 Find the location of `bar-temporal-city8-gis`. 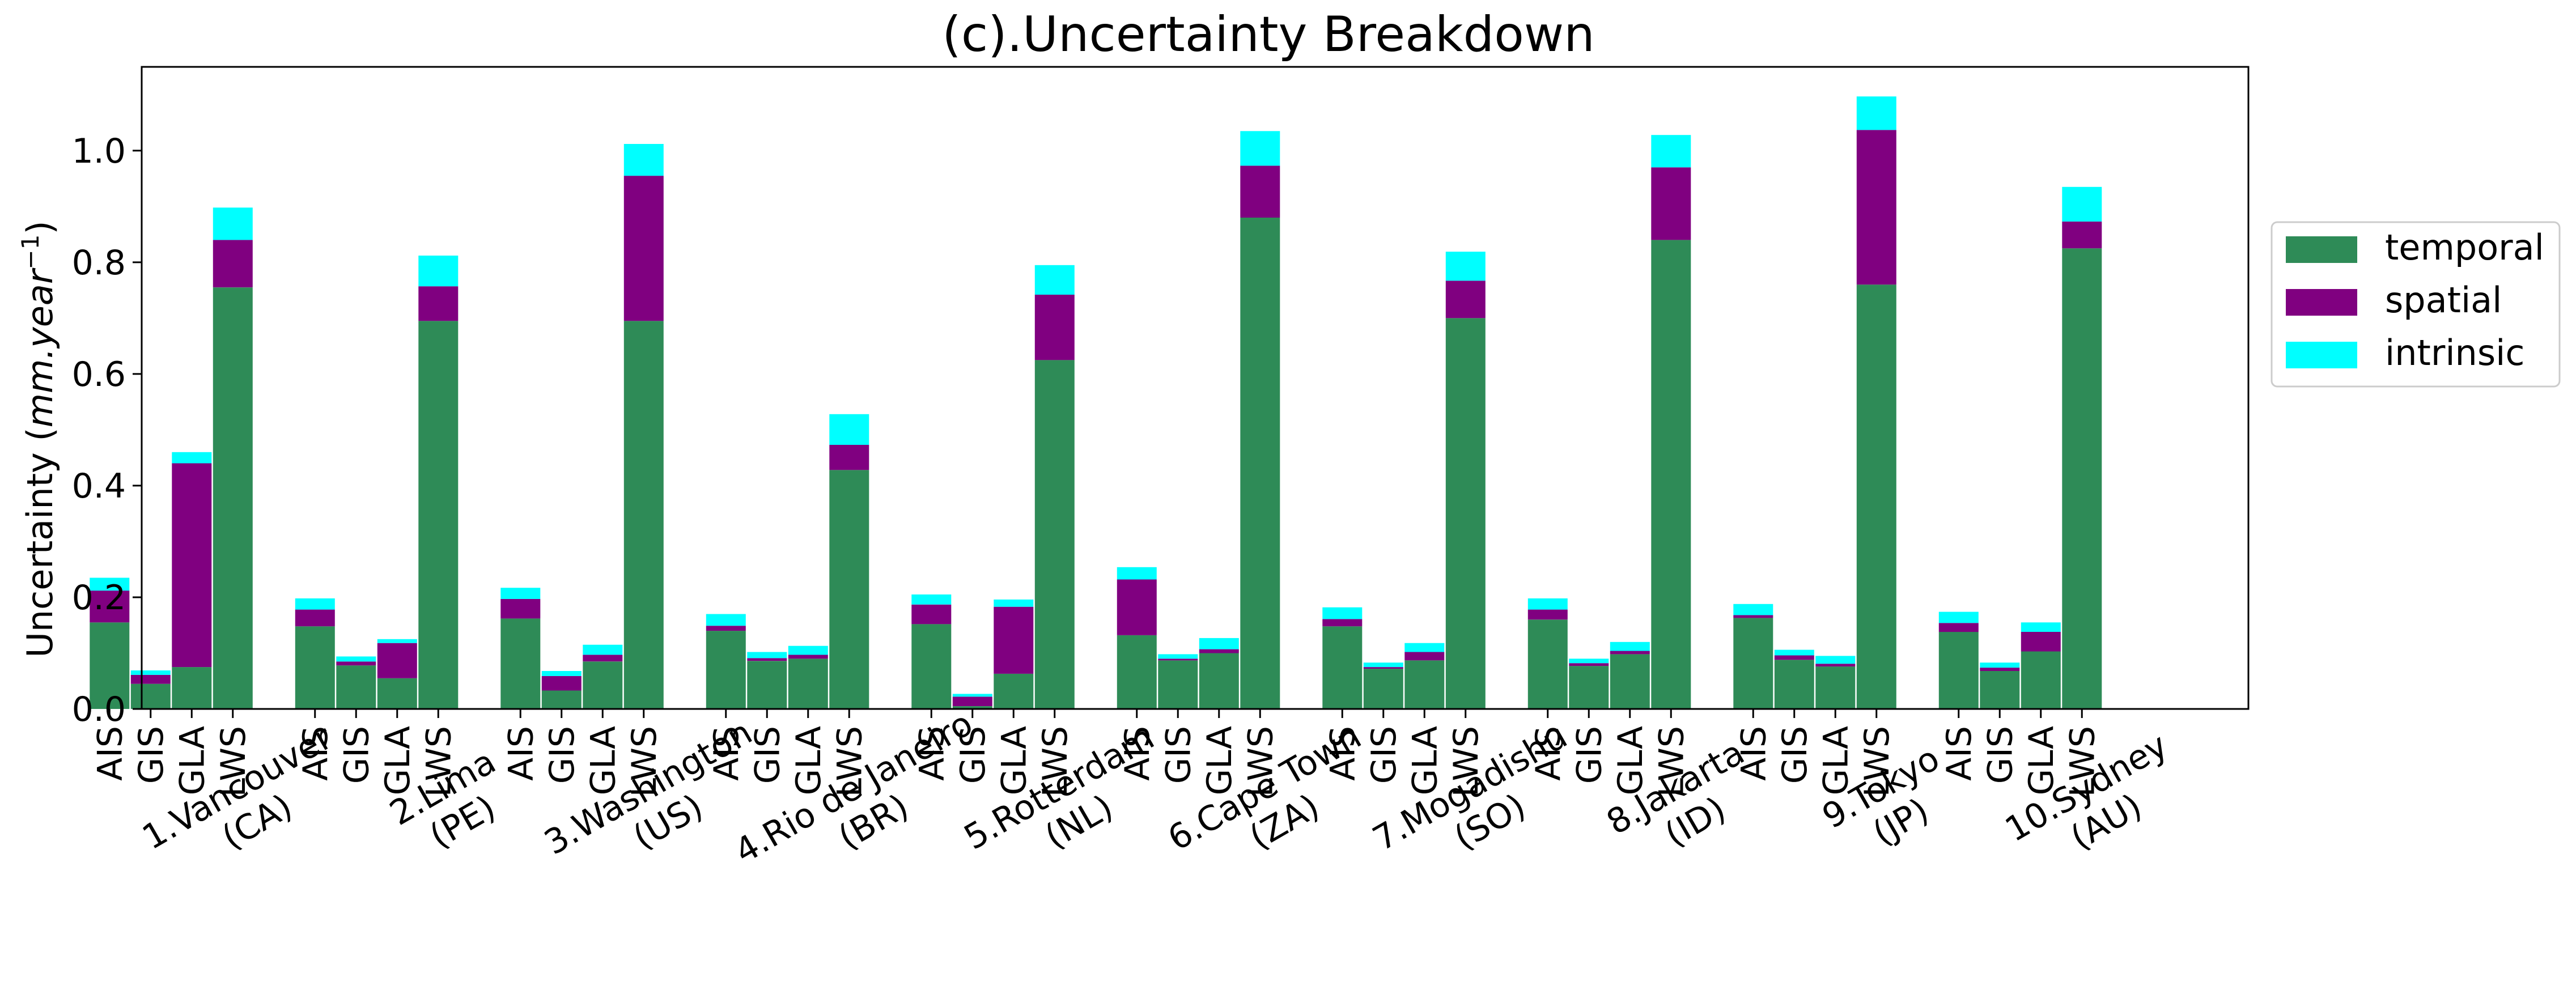

bar-temporal-city8-gis is located at coordinates (1589, 687).